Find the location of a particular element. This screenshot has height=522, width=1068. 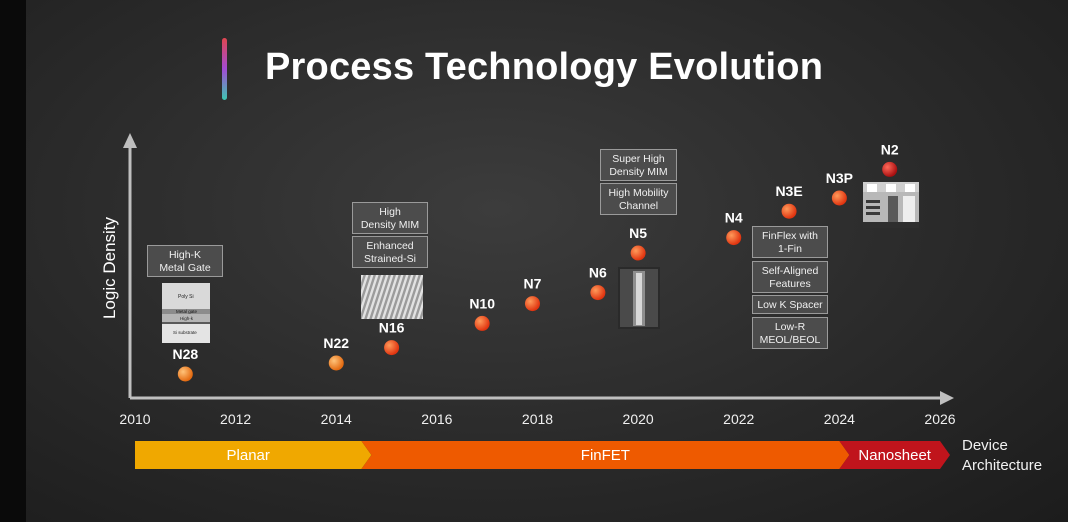

thumb-metal-label: Metal gate is located at coordinates (187, 311).